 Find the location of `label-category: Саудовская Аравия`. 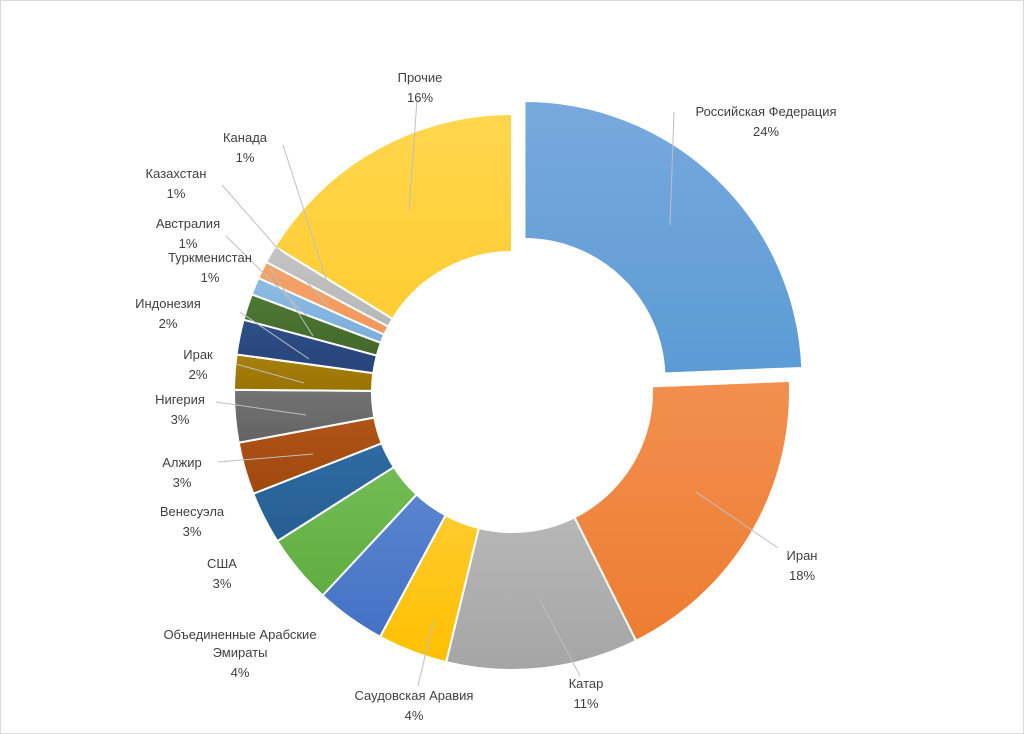

label-category: Саудовская Аравия is located at coordinates (414, 695).